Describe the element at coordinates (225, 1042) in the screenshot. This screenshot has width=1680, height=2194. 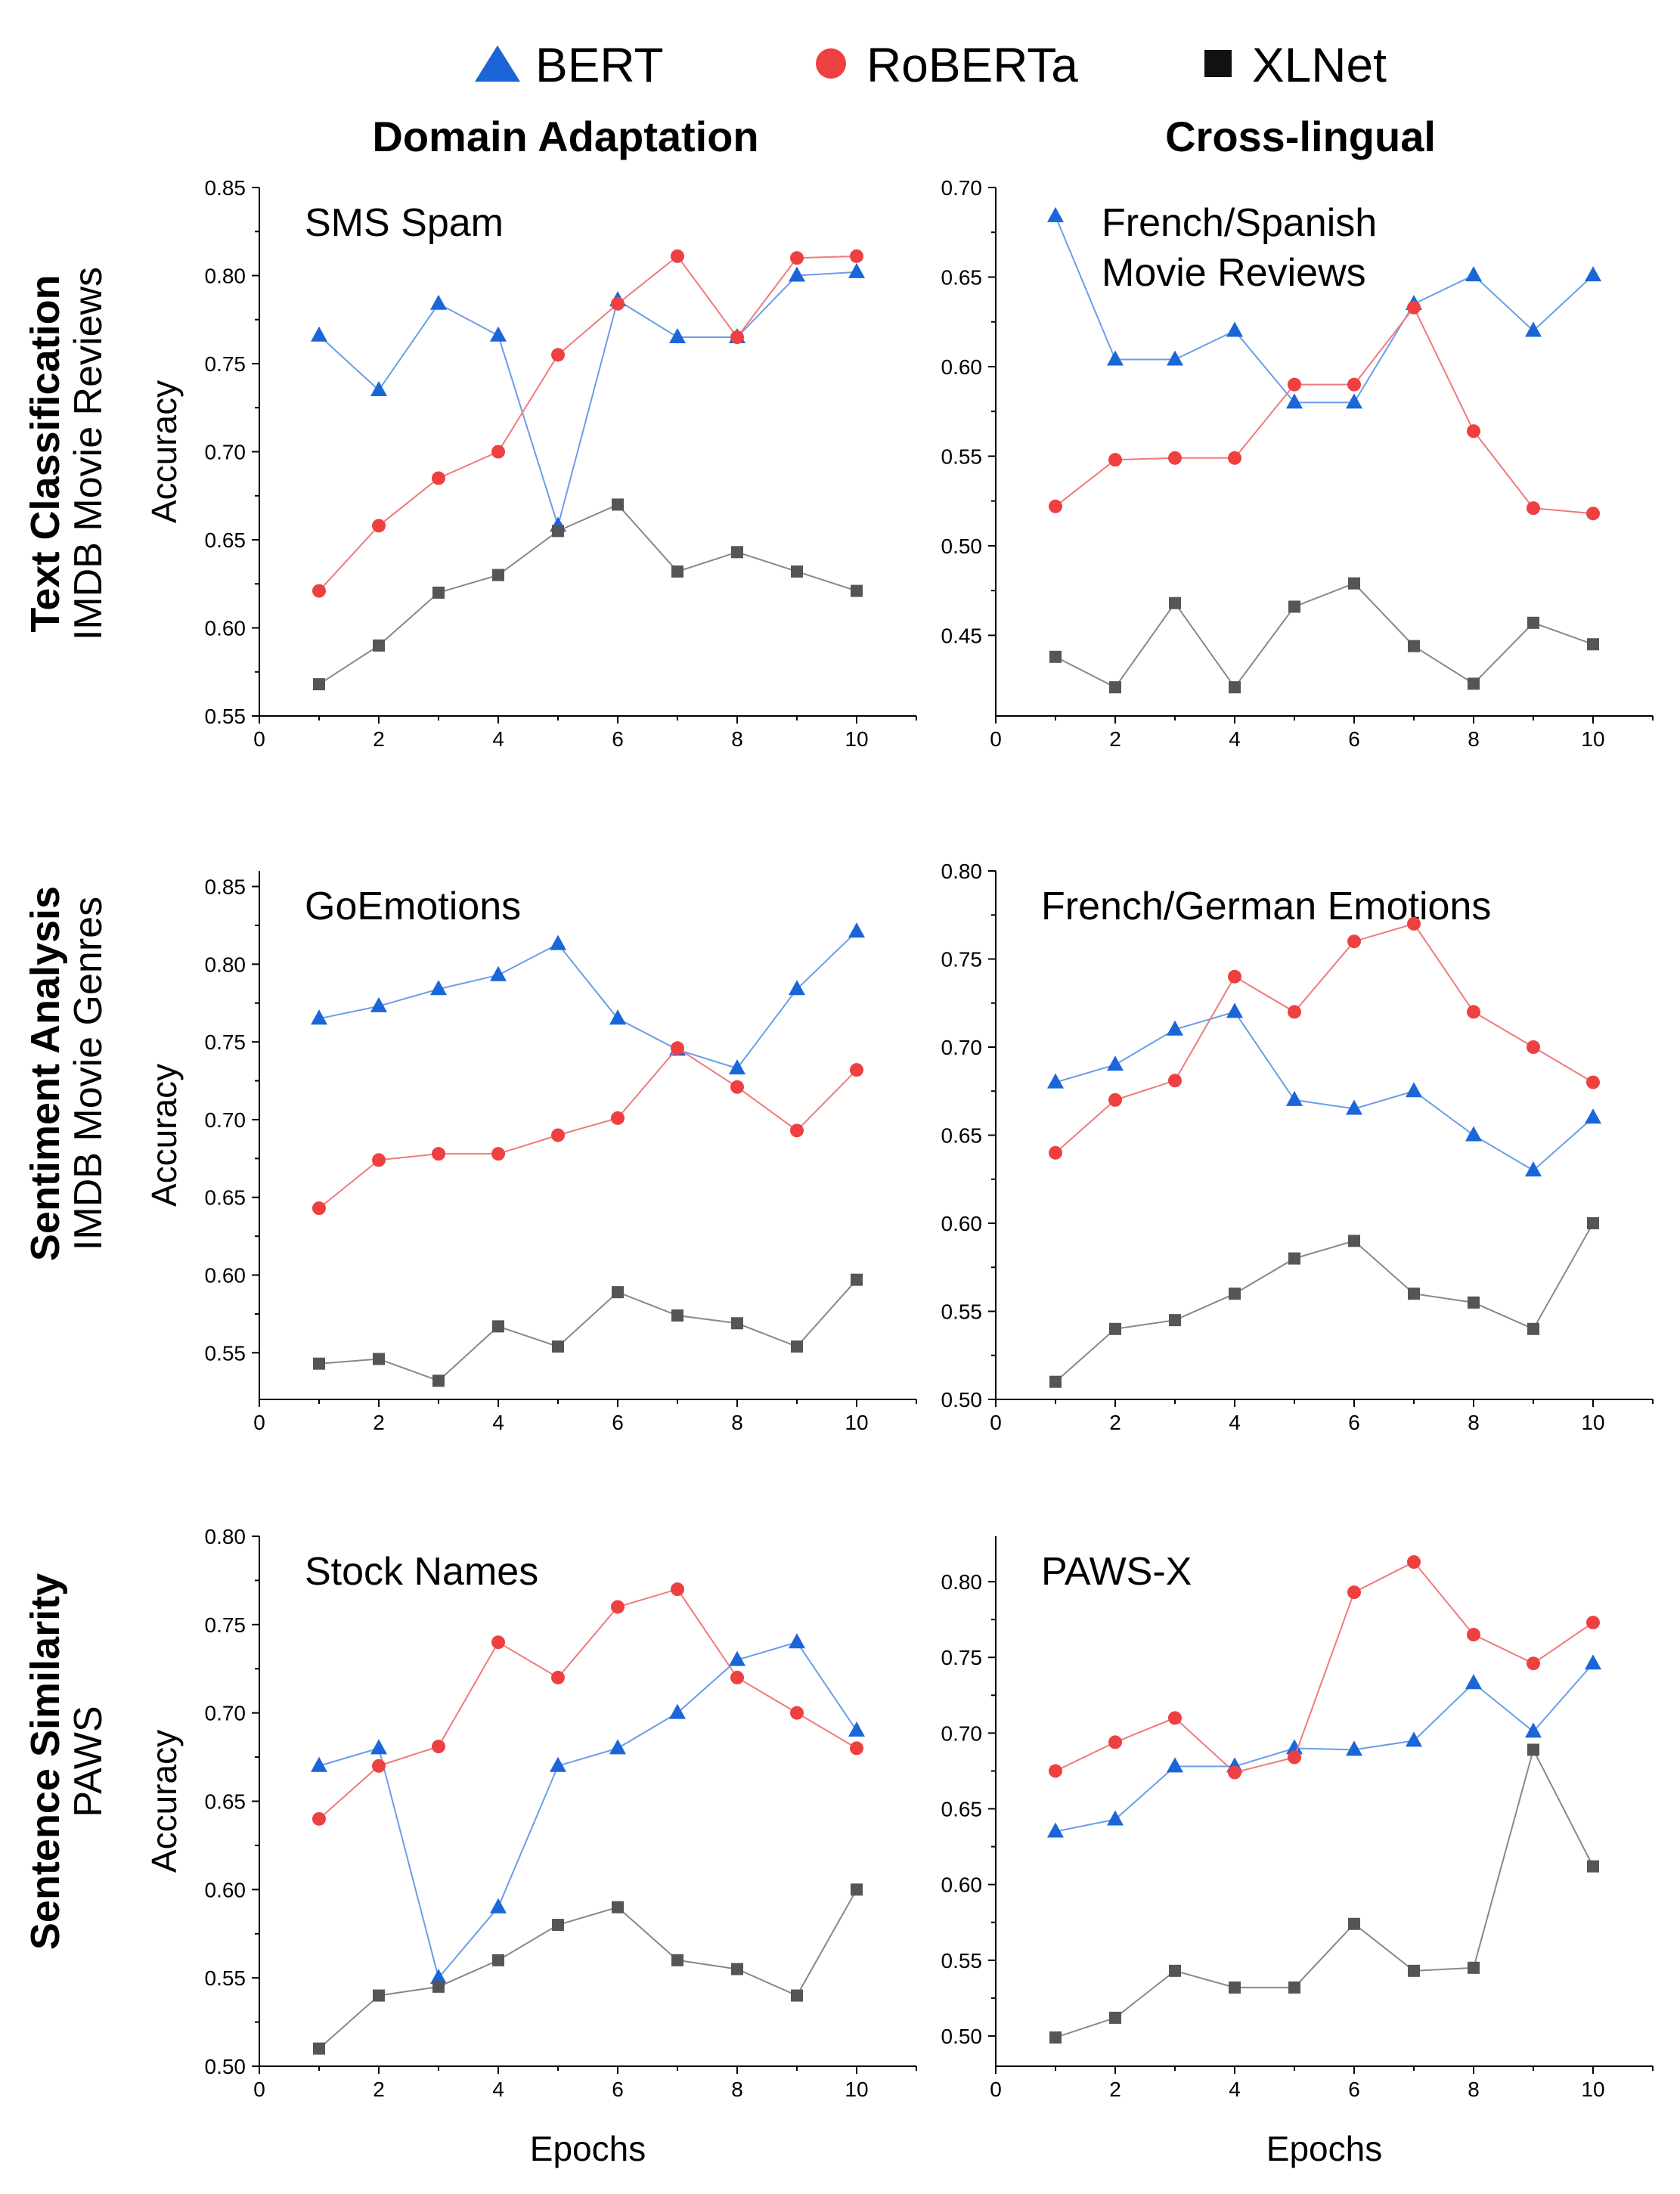
I see `y-tick-label: 0.75` at that location.